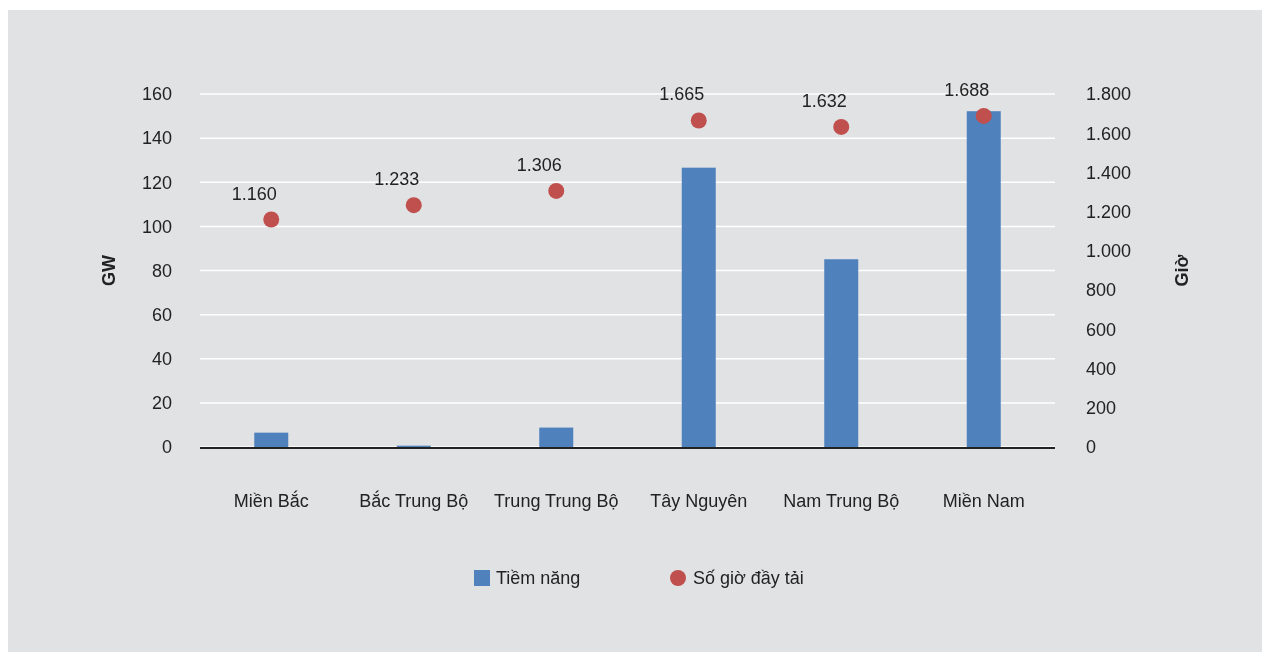 Image resolution: width=1269 pixels, height=659 pixels. Describe the element at coordinates (682, 94) in the screenshot. I see `data-label: 1.665` at that location.